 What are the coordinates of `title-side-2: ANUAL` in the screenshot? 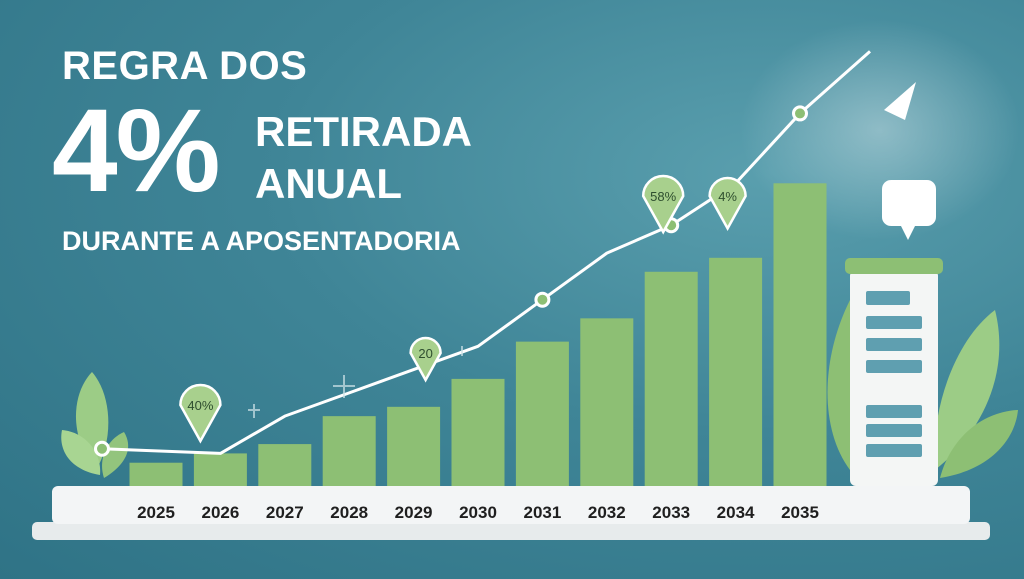 It's located at (328, 183).